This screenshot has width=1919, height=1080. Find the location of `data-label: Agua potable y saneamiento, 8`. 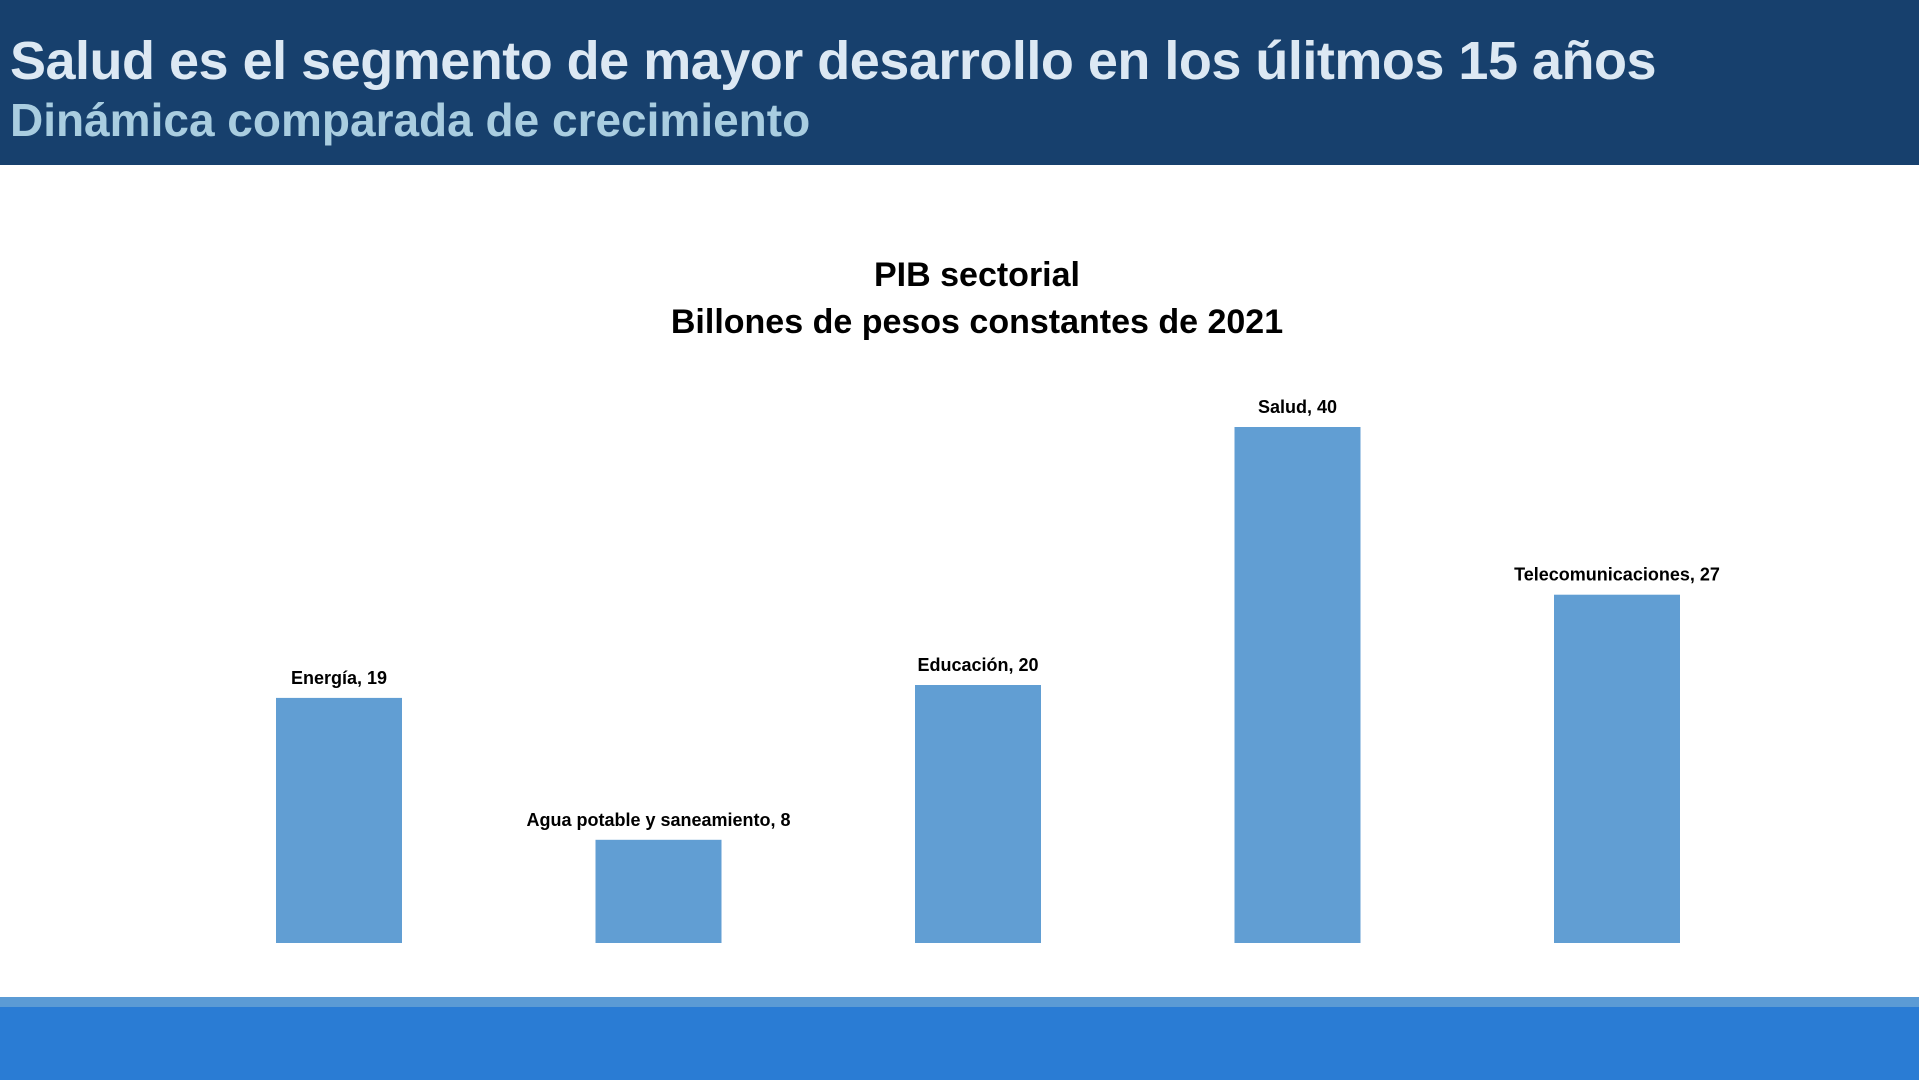

data-label: Agua potable y saneamiento, 8 is located at coordinates (658, 820).